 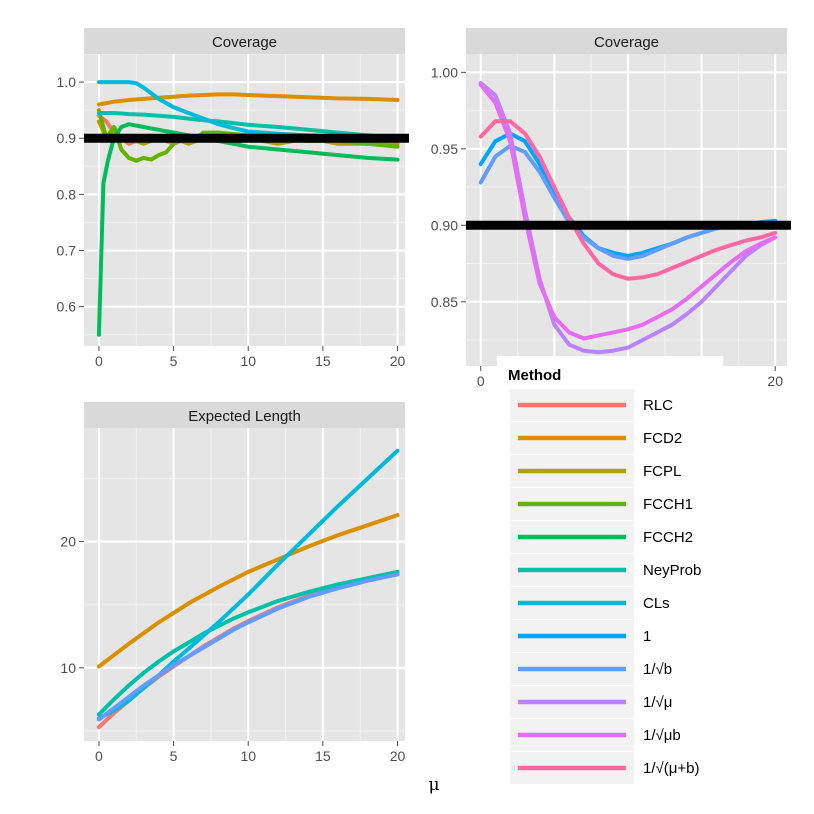 What do you see at coordinates (67, 194) in the screenshot?
I see `y-tick-label: 0.8` at bounding box center [67, 194].